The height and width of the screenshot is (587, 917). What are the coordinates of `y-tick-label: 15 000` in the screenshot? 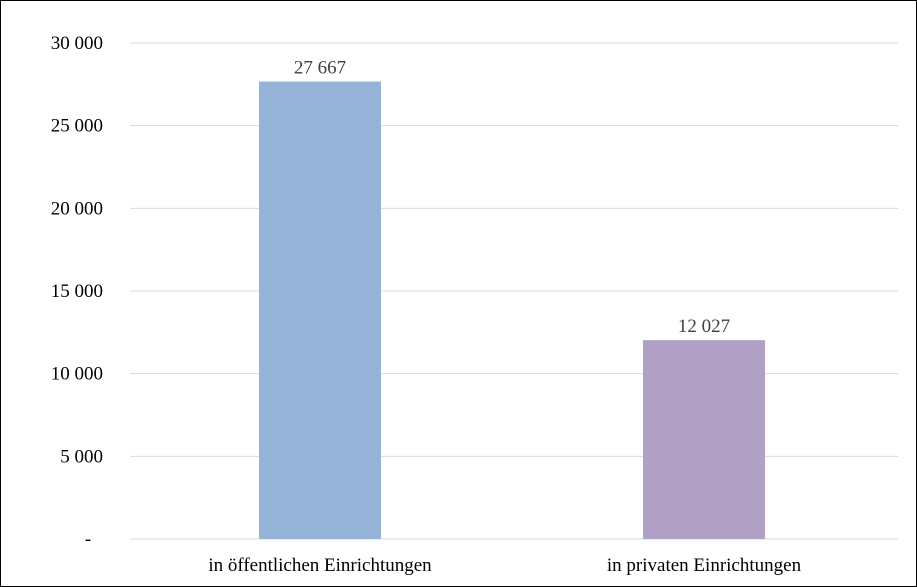 It's located at (77, 291).